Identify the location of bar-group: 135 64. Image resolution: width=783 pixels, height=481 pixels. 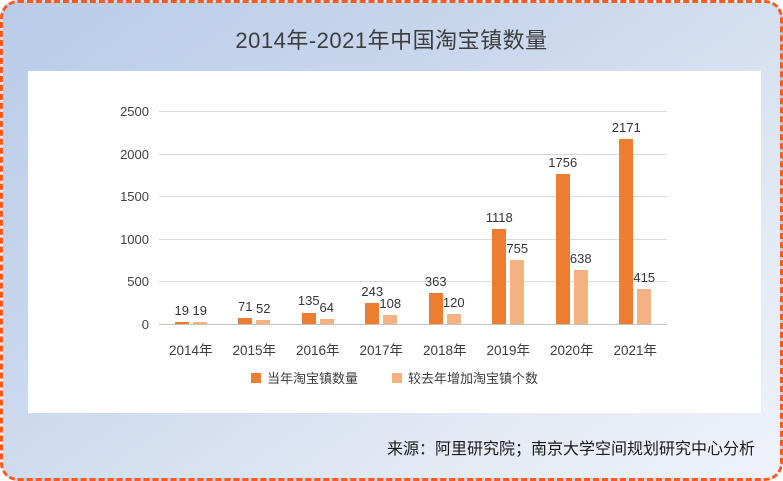
(318, 217).